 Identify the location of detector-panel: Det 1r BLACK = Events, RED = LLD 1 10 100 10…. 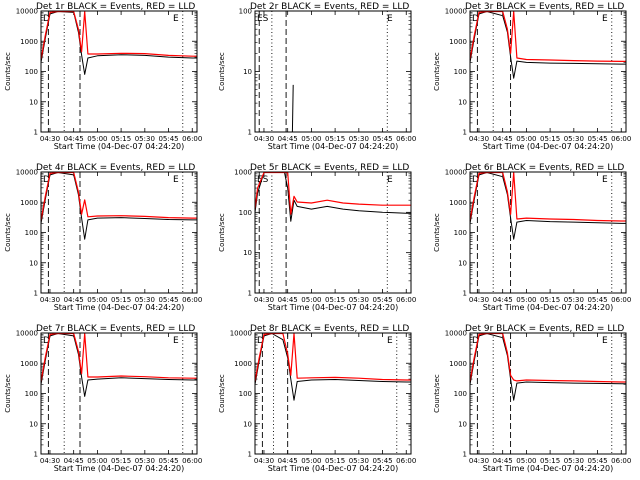
(103, 76).